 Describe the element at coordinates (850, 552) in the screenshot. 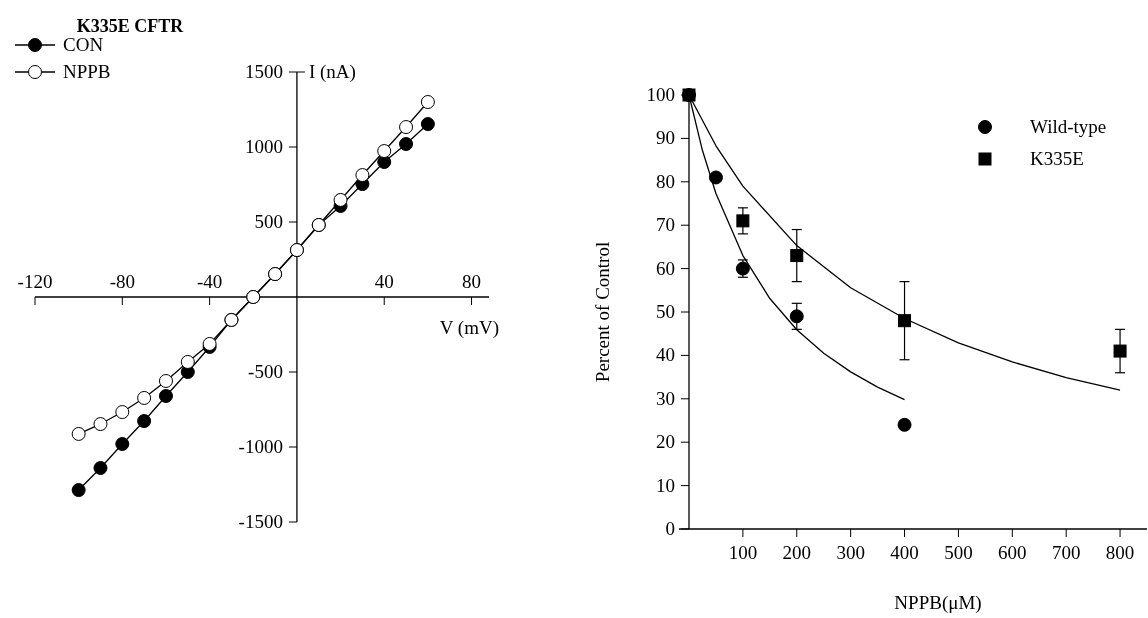

I see `x-tick-label: 300` at that location.